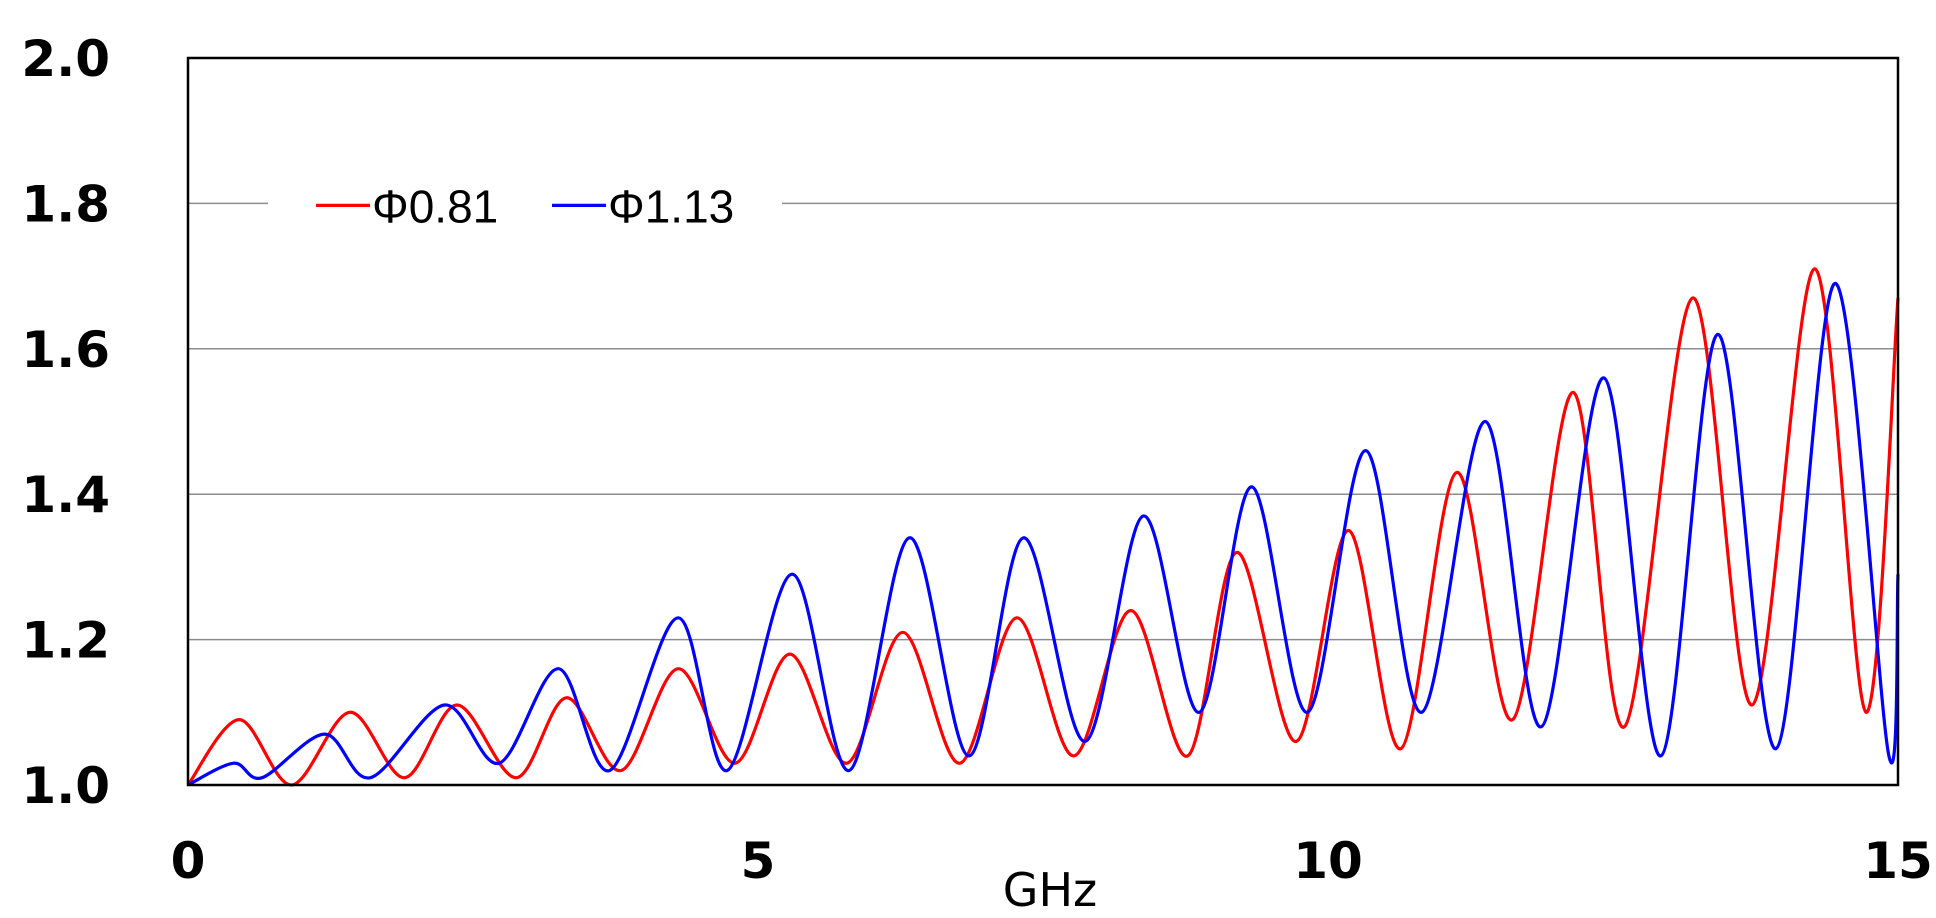 The height and width of the screenshot is (918, 1936). Describe the element at coordinates (671, 206) in the screenshot. I see `legend-label: Φ1.13` at that location.